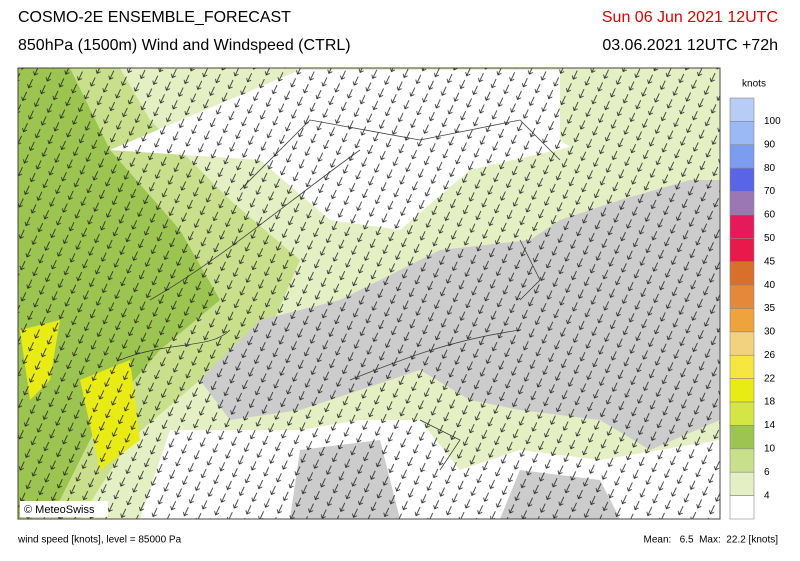 The image size is (800, 561). I want to click on colorbar-label: 40, so click(770, 285).